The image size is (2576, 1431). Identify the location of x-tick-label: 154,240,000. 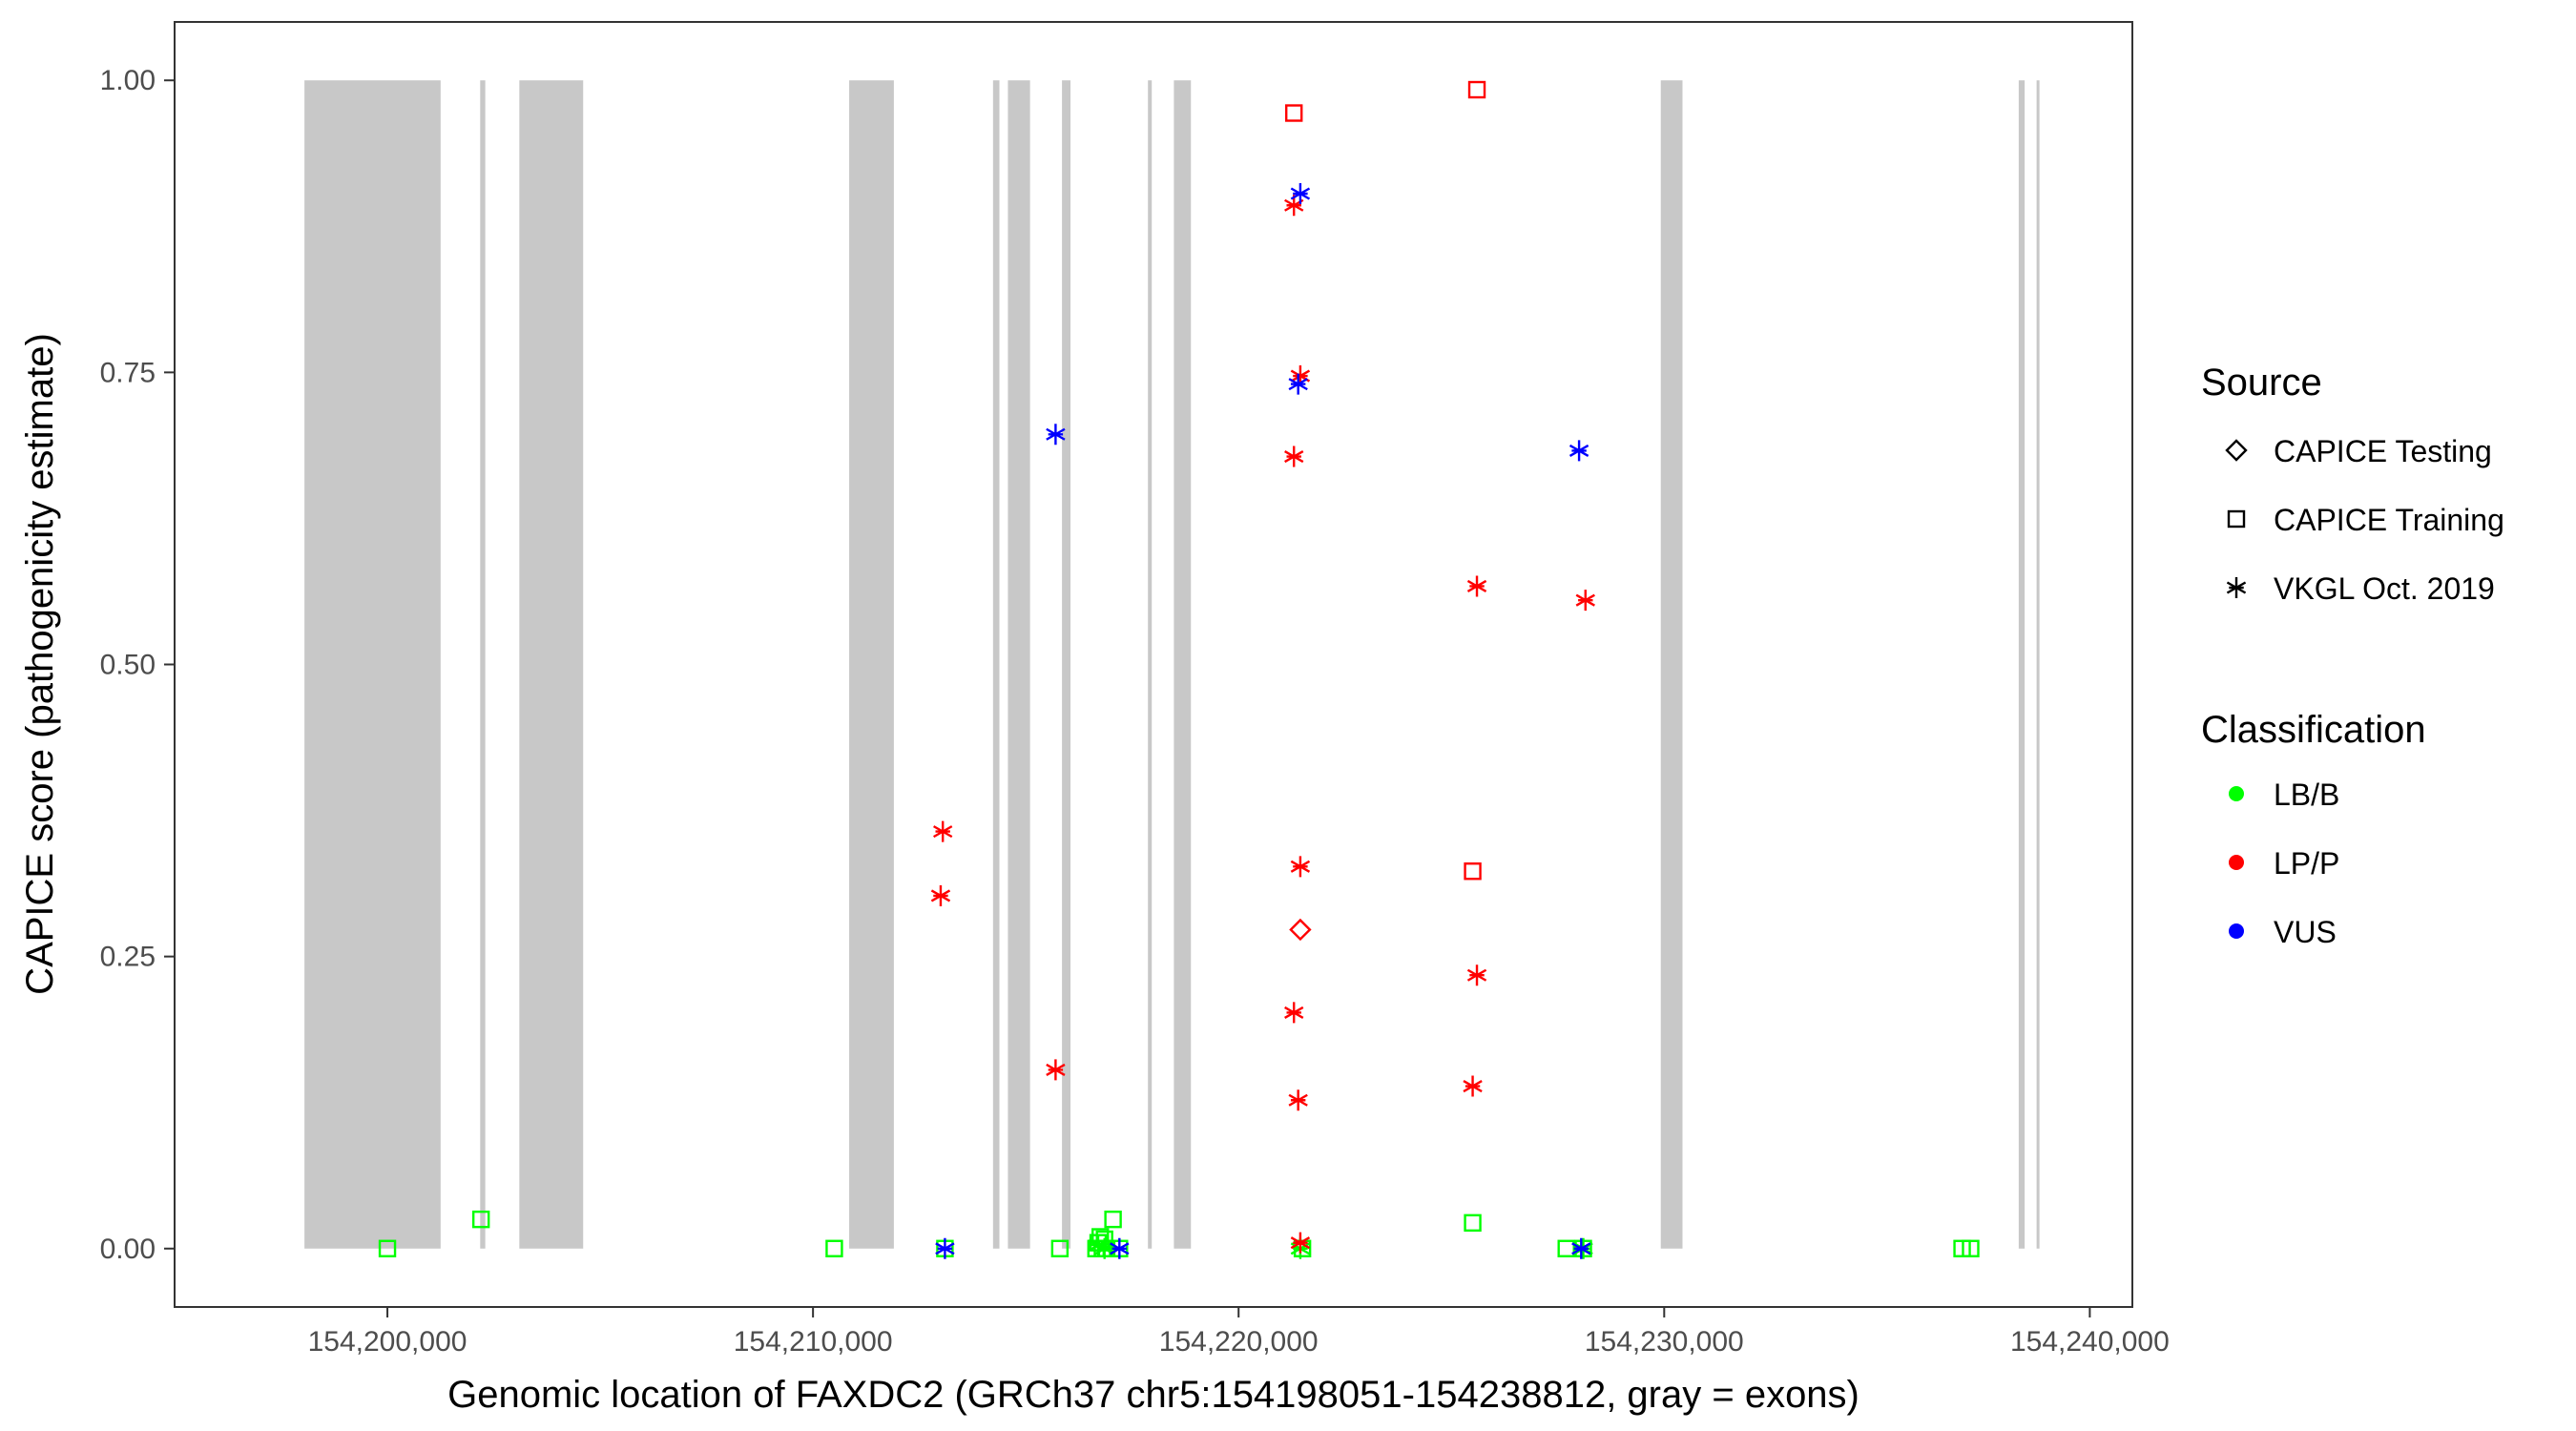
(2090, 1342).